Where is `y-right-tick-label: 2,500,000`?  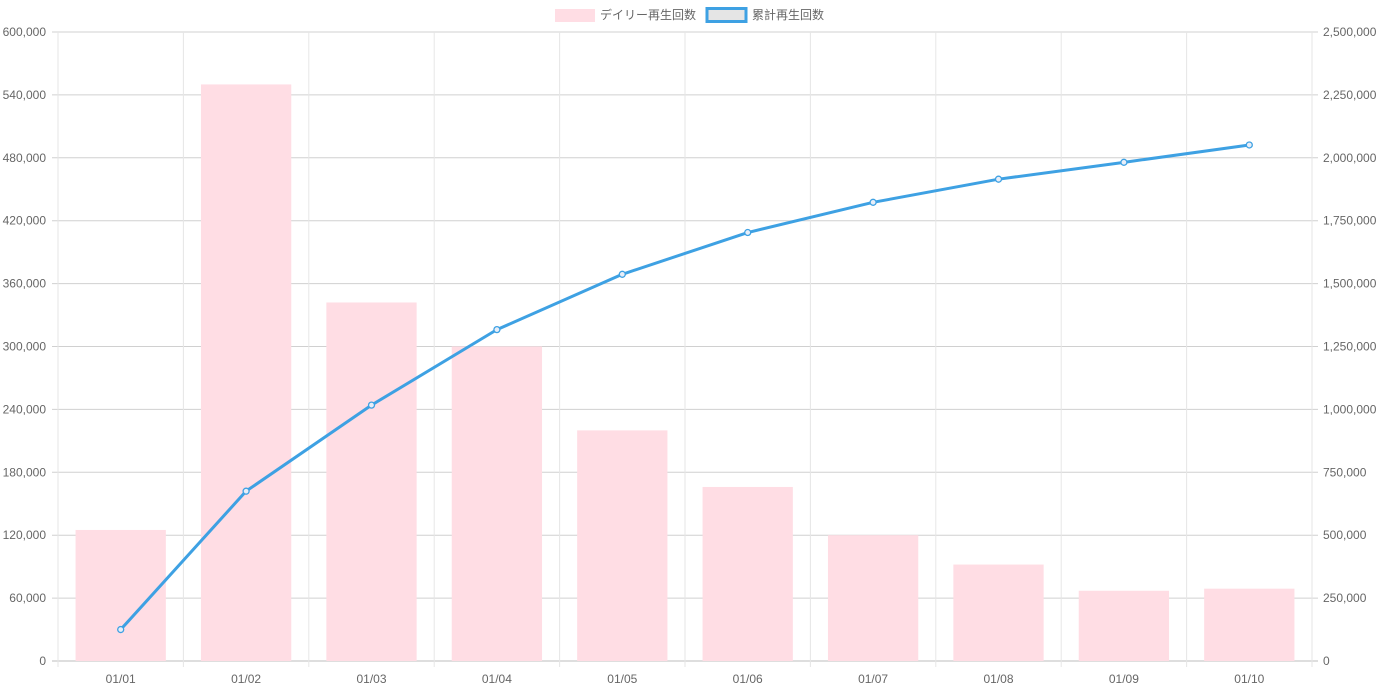
y-right-tick-label: 2,500,000 is located at coordinates (1350, 32).